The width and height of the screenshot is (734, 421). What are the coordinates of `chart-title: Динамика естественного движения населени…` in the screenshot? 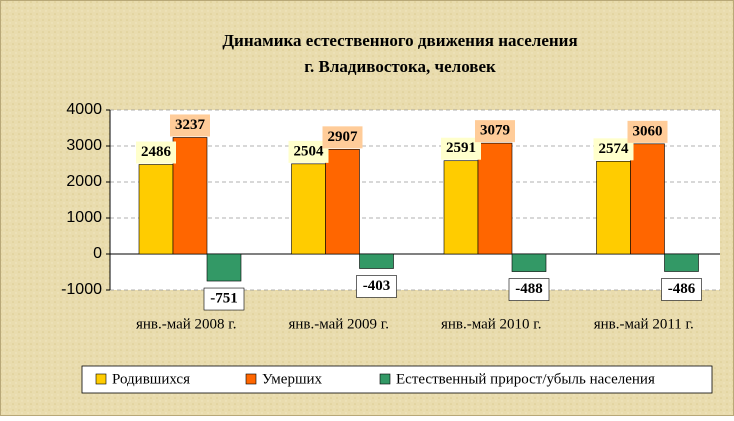 It's located at (399, 40).